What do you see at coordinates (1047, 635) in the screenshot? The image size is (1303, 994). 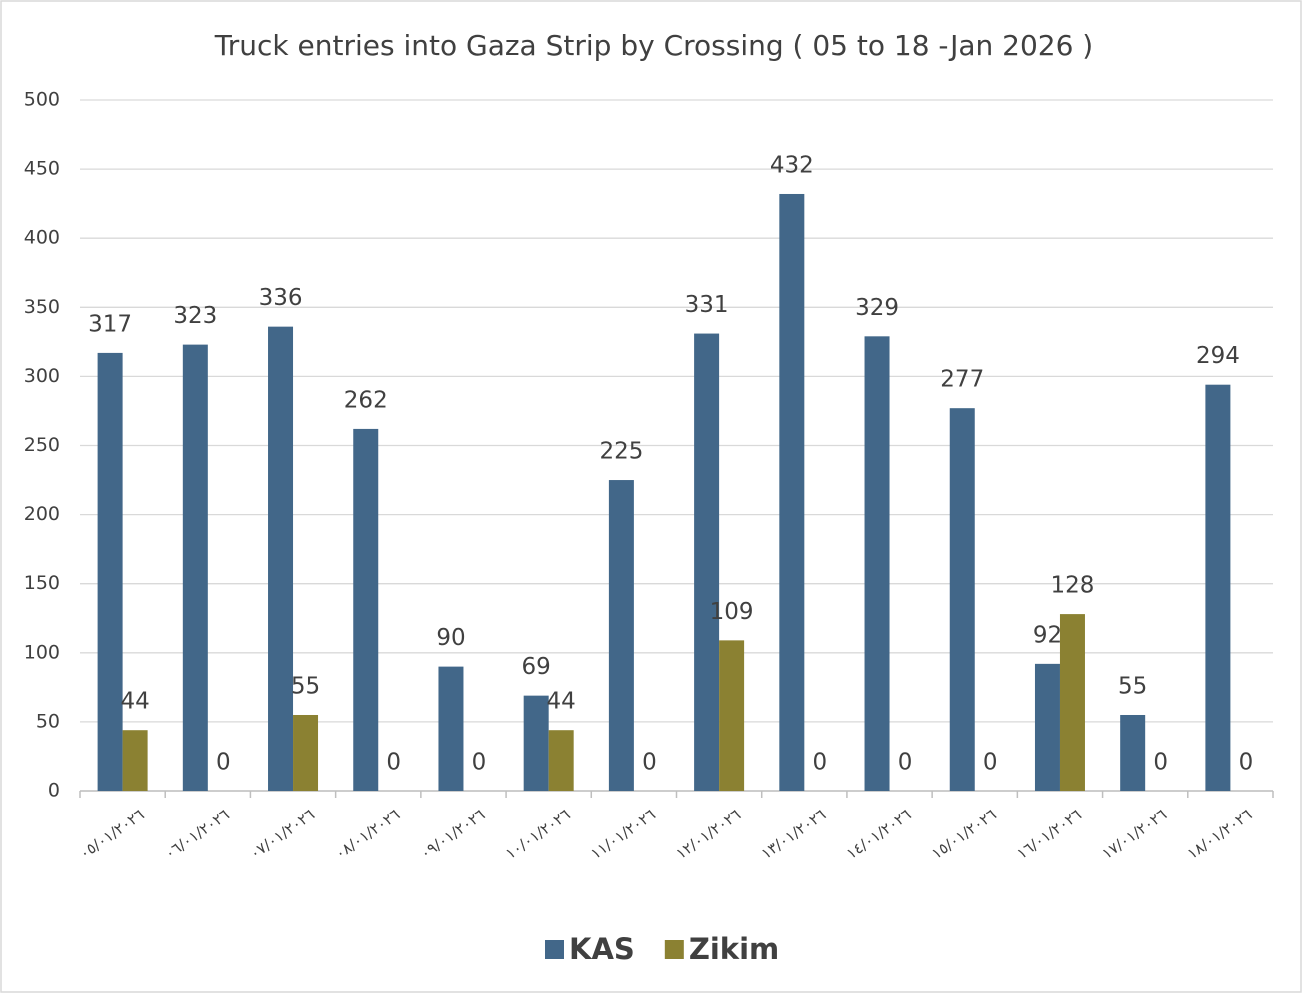 I see `value-label: 92` at bounding box center [1047, 635].